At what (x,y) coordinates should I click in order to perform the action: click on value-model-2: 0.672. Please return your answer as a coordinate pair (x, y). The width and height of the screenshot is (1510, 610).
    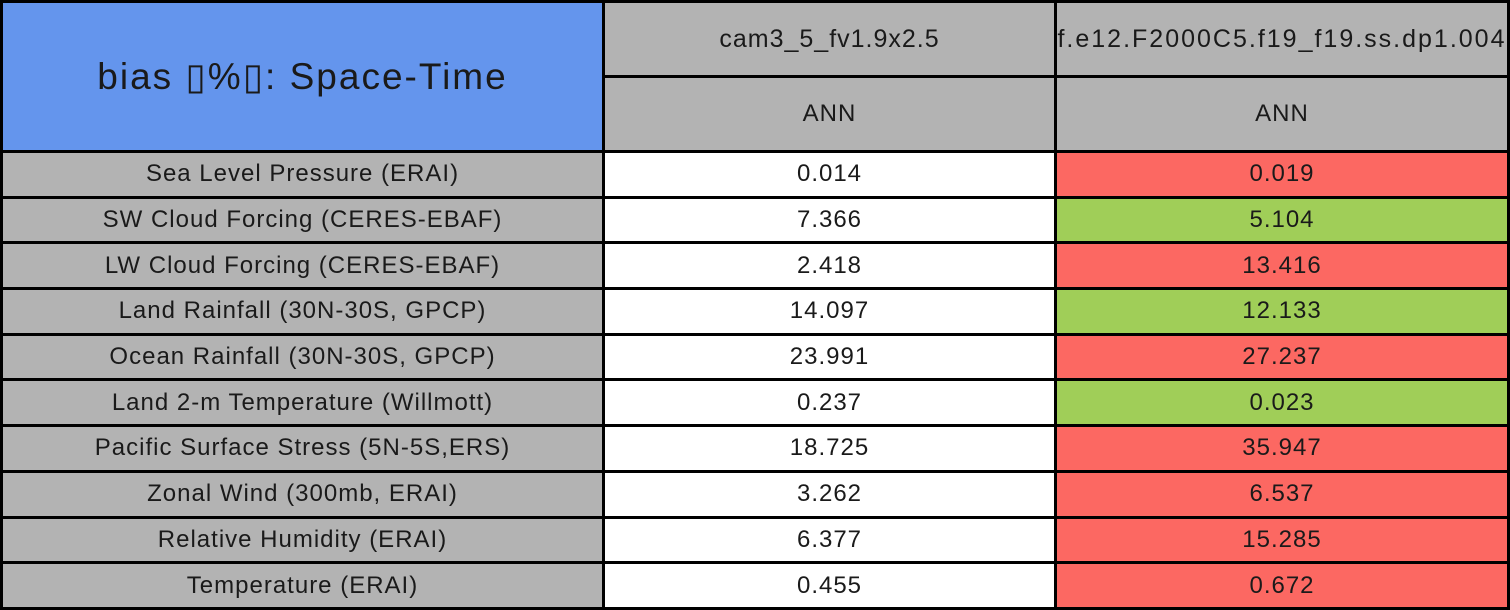
    Looking at the image, I should click on (1282, 585).